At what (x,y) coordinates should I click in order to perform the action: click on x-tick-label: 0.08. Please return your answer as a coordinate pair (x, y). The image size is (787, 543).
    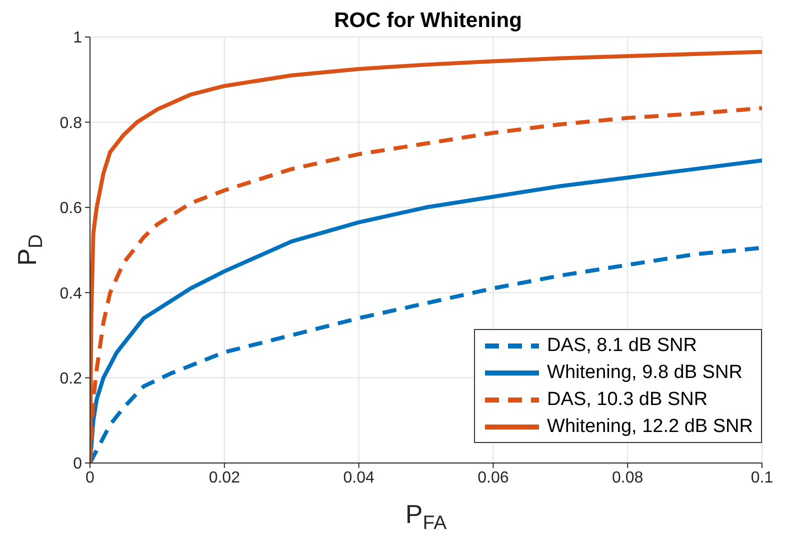
    Looking at the image, I should click on (628, 477).